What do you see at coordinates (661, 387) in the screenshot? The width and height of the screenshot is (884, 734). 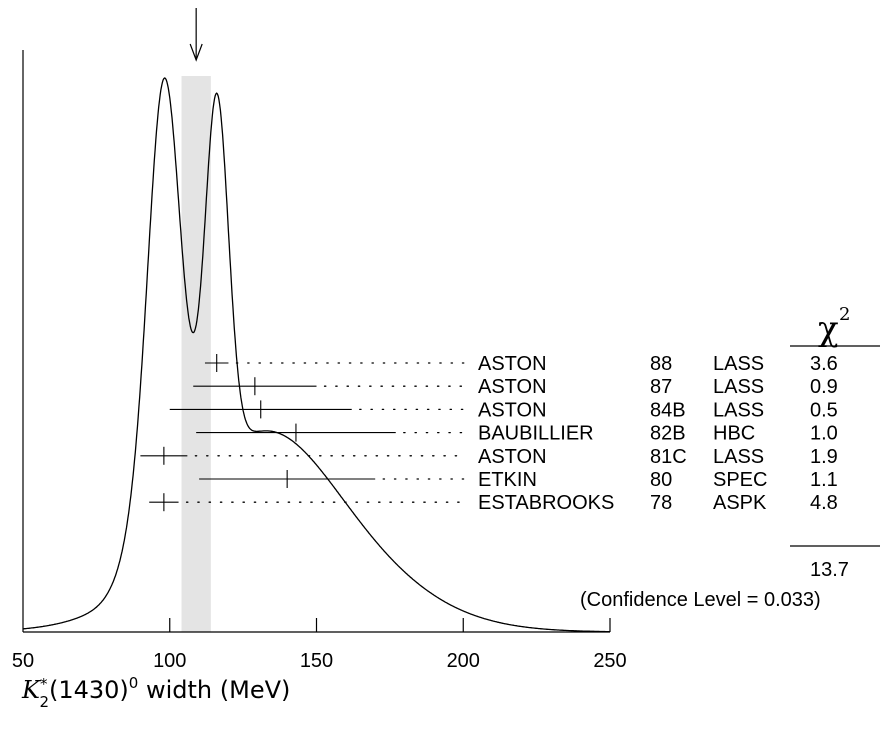 I see `measurement-year: 87` at bounding box center [661, 387].